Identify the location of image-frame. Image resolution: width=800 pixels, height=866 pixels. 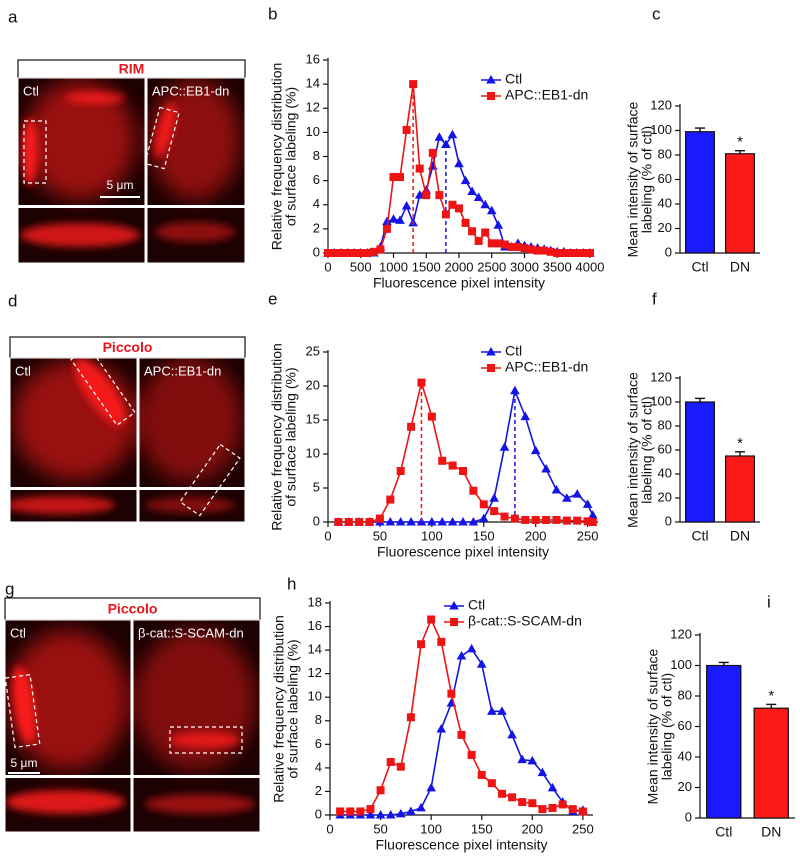
(131, 170).